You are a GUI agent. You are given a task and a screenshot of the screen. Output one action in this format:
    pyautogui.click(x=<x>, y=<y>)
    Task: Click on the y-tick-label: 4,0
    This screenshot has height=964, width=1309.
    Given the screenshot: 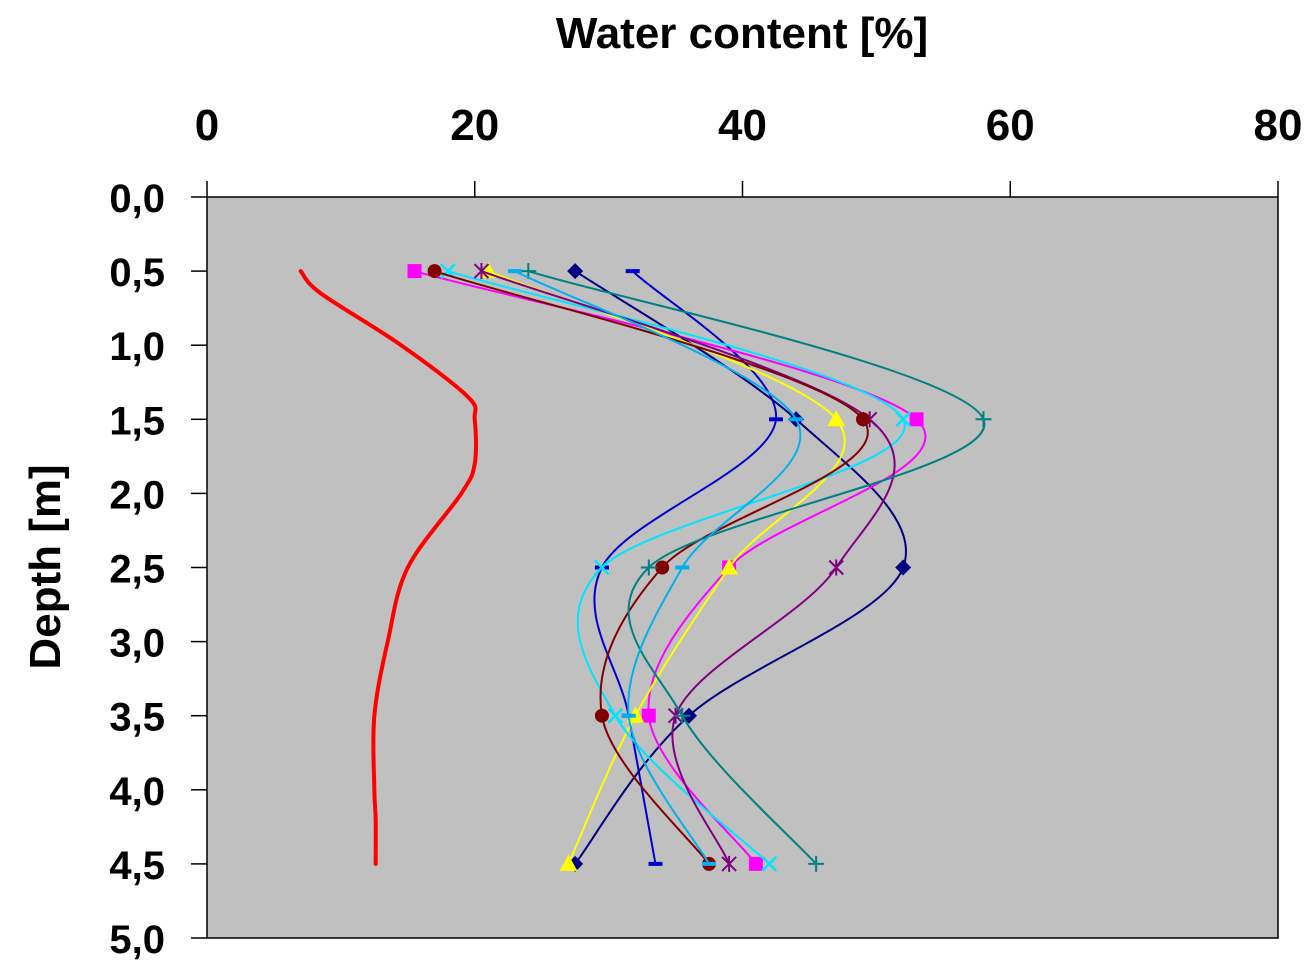 What is the action you would take?
    pyautogui.click(x=137, y=792)
    